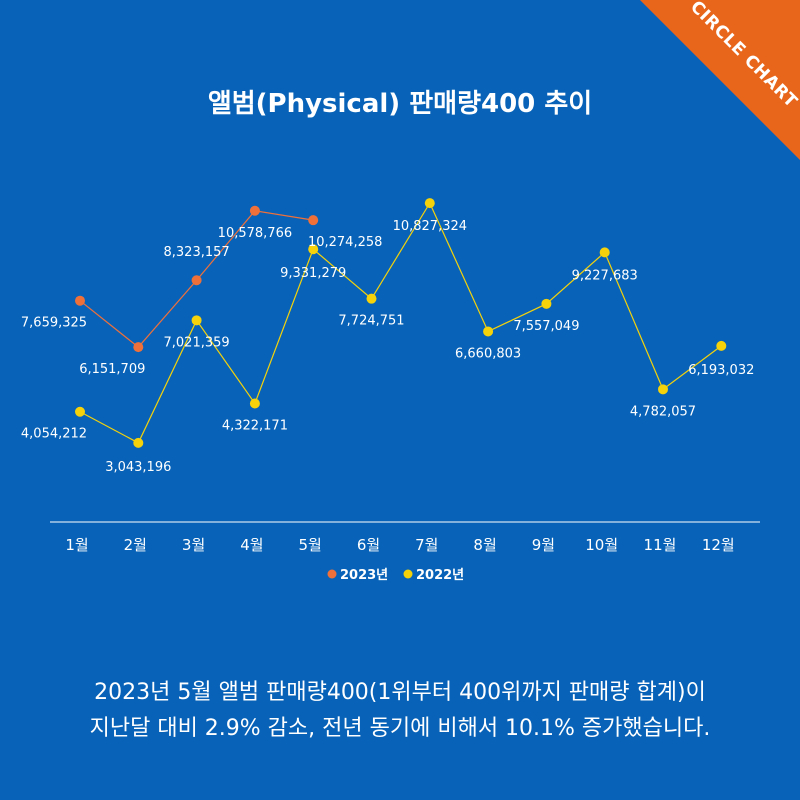 The height and width of the screenshot is (800, 800). I want to click on series-2023년, so click(197, 279).